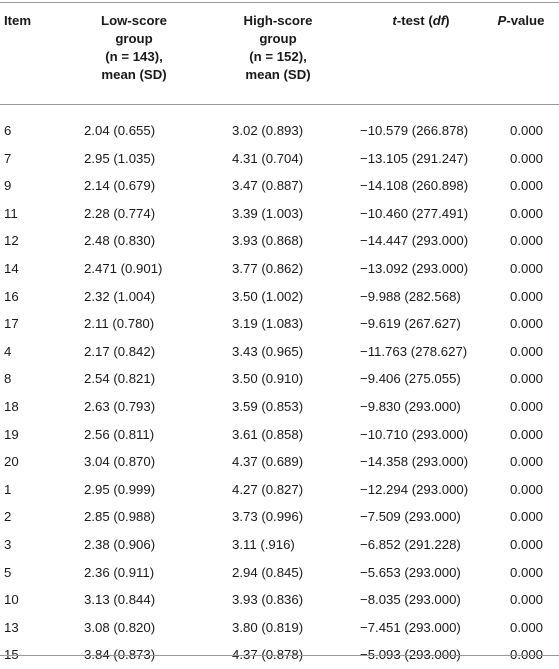 This screenshot has width=559, height=669. Describe the element at coordinates (414, 489) in the screenshot. I see `cell-t-test: −12.294 (293.000)` at that location.